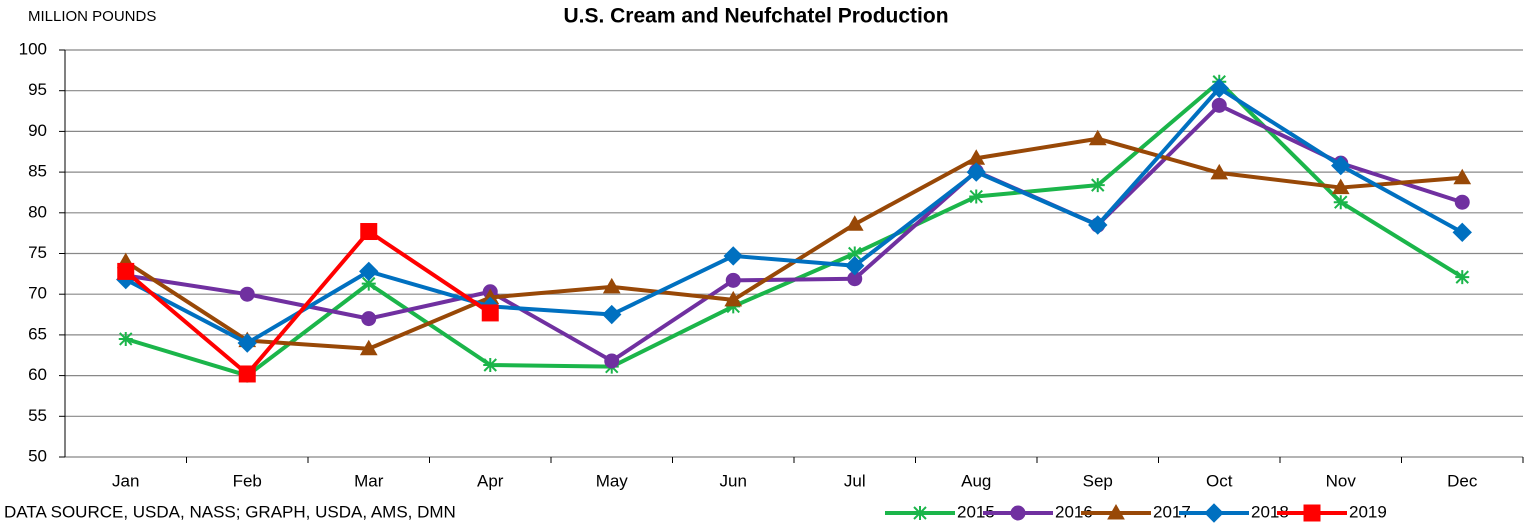 This screenshot has width=1533, height=529. I want to click on y-tick-label: 75, so click(37, 252).